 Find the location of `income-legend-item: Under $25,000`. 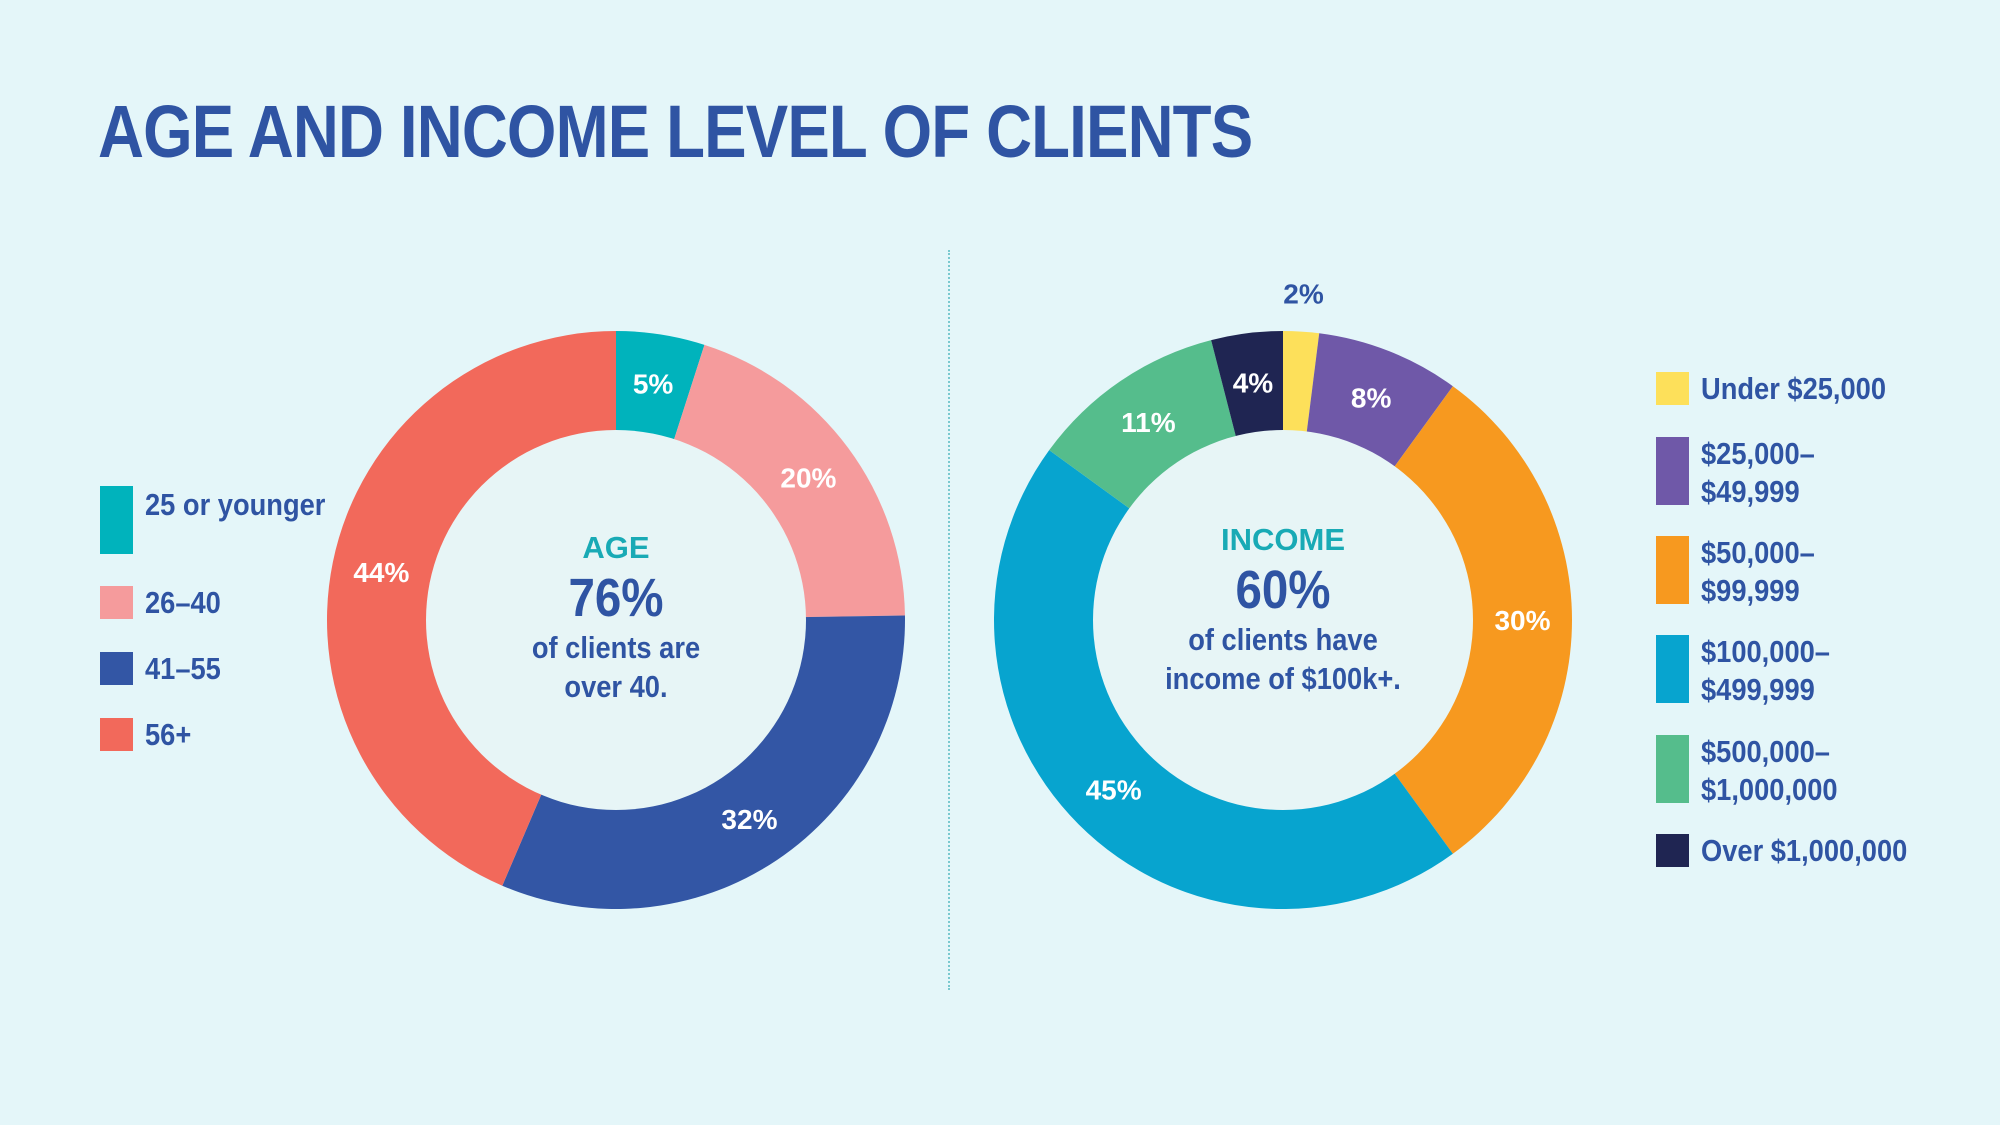

income-legend-item: Under $25,000 is located at coordinates (1783, 389).